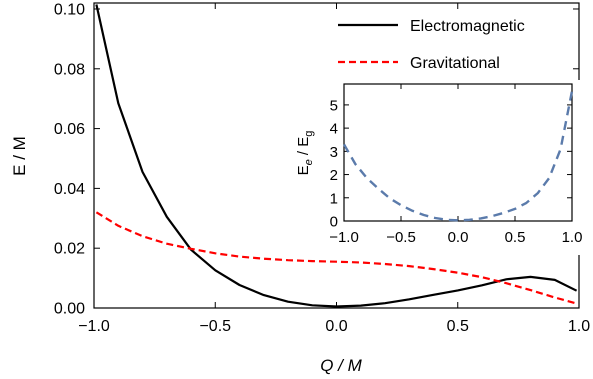  Describe the element at coordinates (69, 249) in the screenshot. I see `main-y-tick-label: 0.02` at that location.